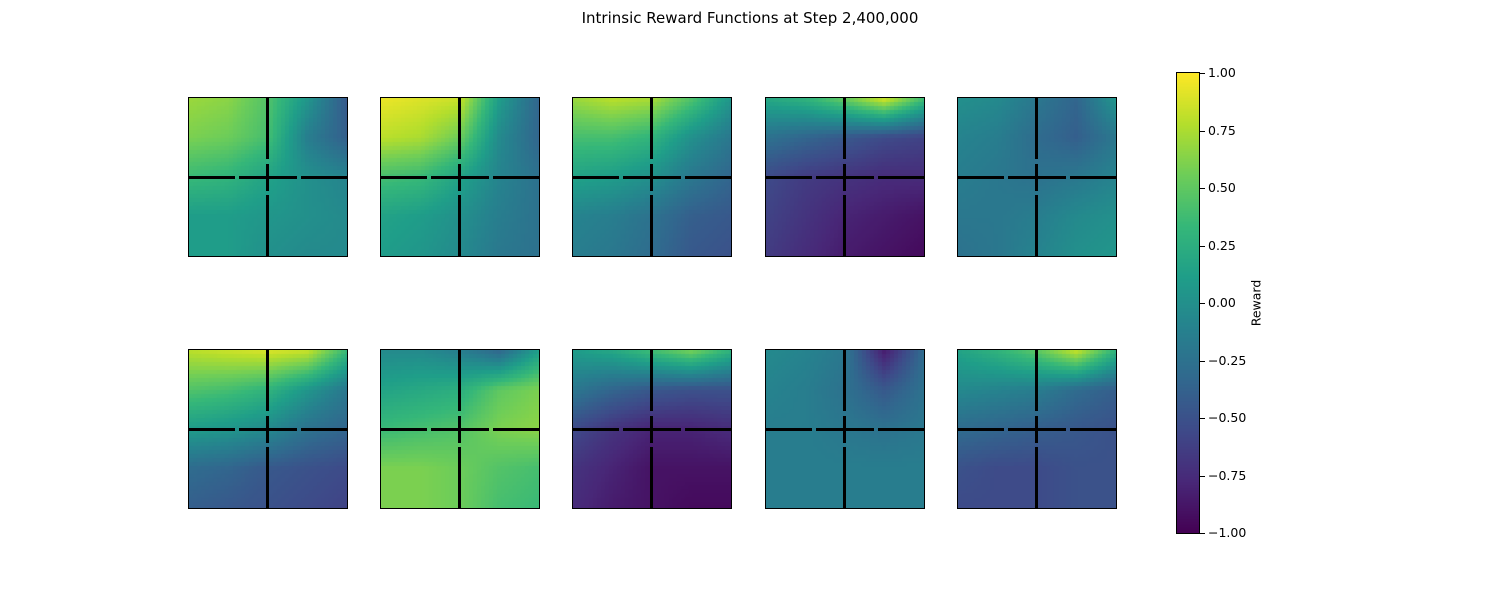  I want to click on colorbar-tick-label: −0.75, so click(1227, 475).